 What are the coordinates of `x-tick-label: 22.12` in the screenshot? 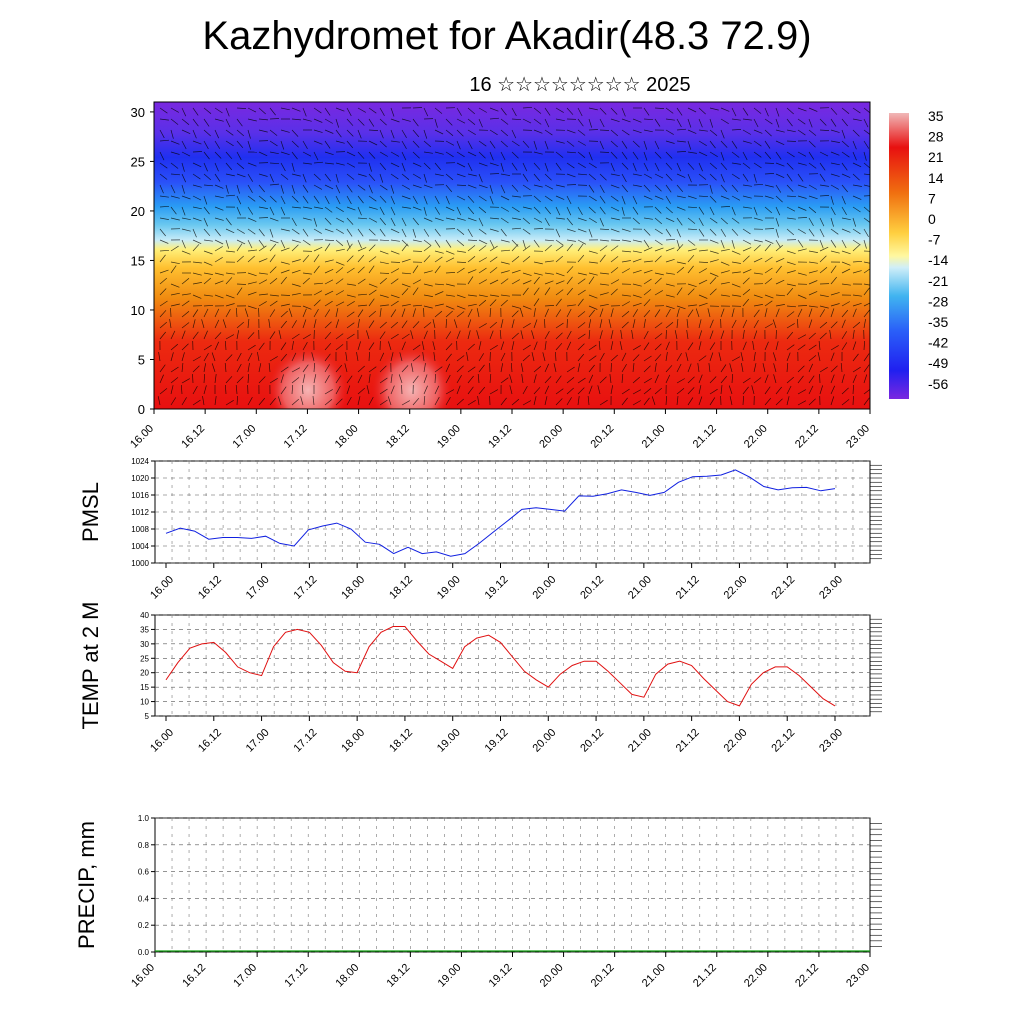 It's located at (783, 588).